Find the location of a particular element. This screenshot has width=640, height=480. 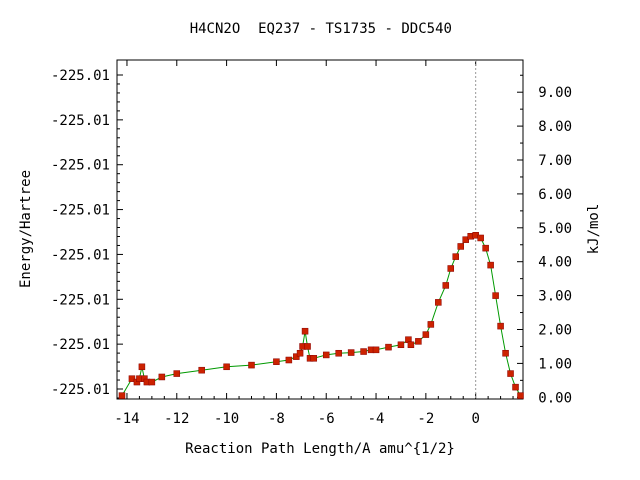

y2-tick-label: 5.00 is located at coordinates (555, 229).